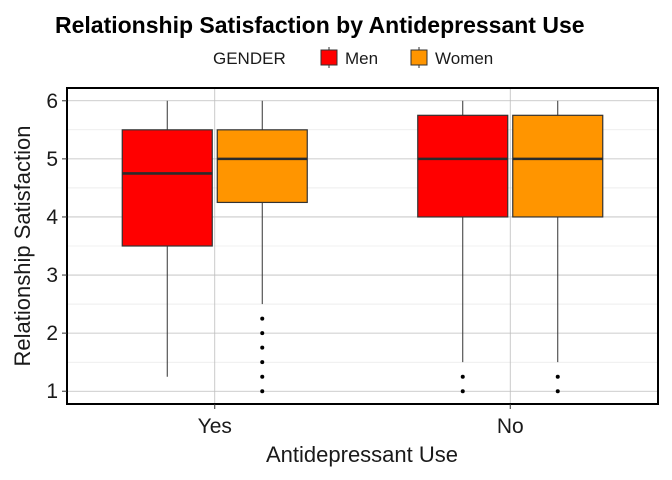  I want to click on legend-label-men: Men, so click(361, 58).